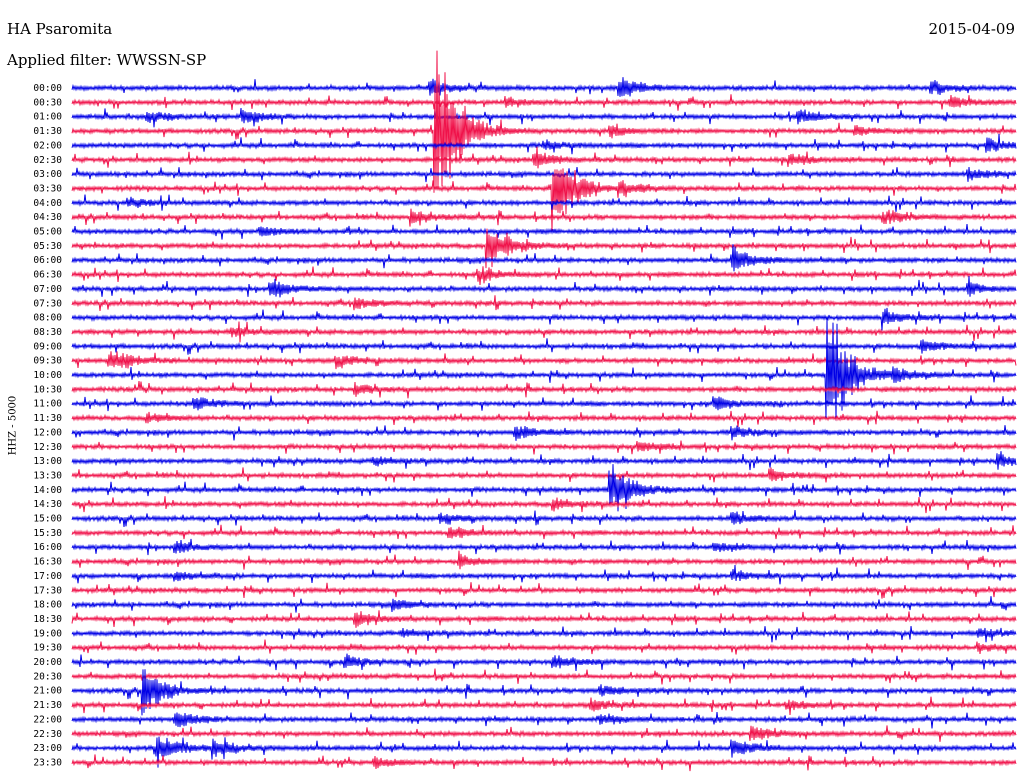  What do you see at coordinates (47, 246) in the screenshot?
I see `row-label: 05:30` at bounding box center [47, 246].